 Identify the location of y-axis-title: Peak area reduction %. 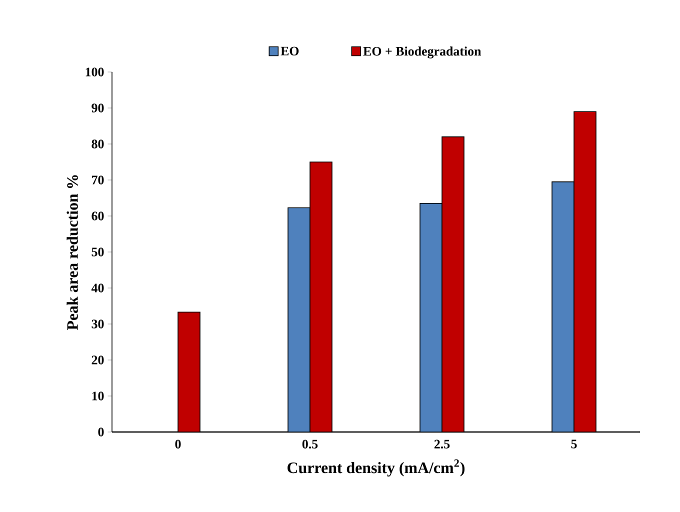
(72, 252).